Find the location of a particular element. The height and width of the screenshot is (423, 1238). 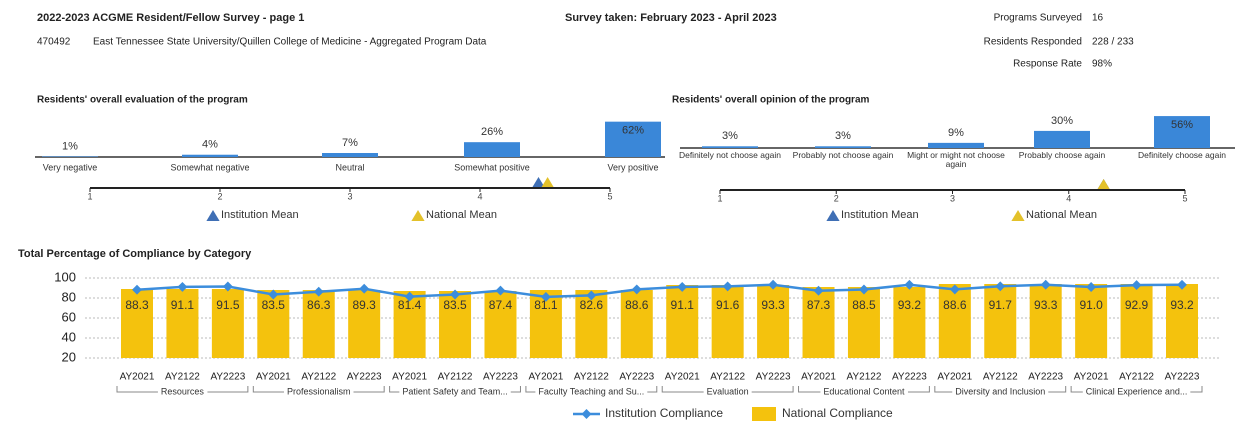

bar-label: 30% is located at coordinates (1062, 121).